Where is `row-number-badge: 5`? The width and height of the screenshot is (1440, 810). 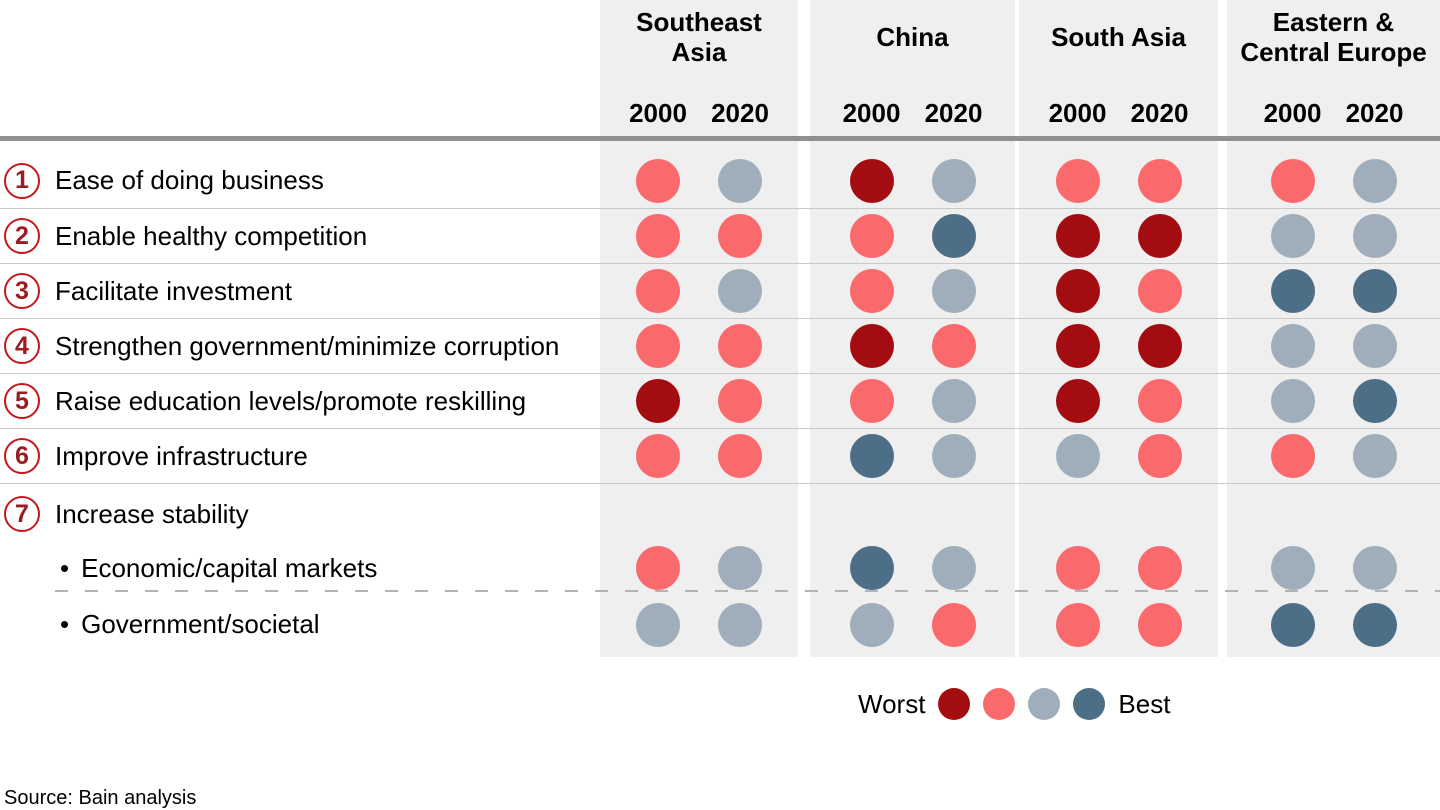
row-number-badge: 5 is located at coordinates (22, 401).